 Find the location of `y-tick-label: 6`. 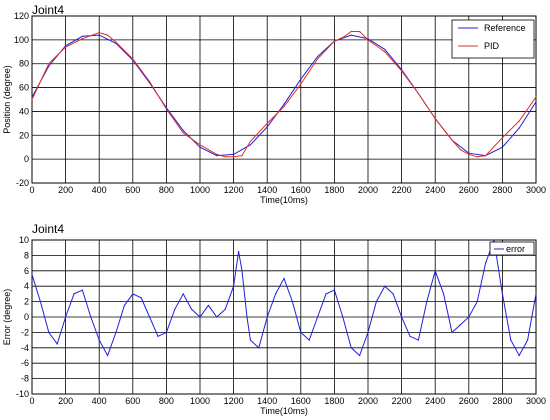

y-tick-label: 6 is located at coordinates (26, 271).